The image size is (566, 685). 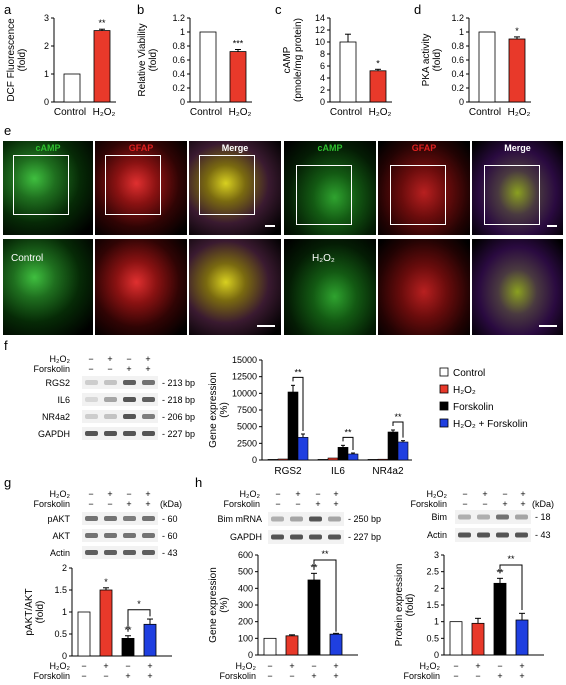 What do you see at coordinates (247, 427) in the screenshot?
I see `y-tick-label: 5000` at bounding box center [247, 427].